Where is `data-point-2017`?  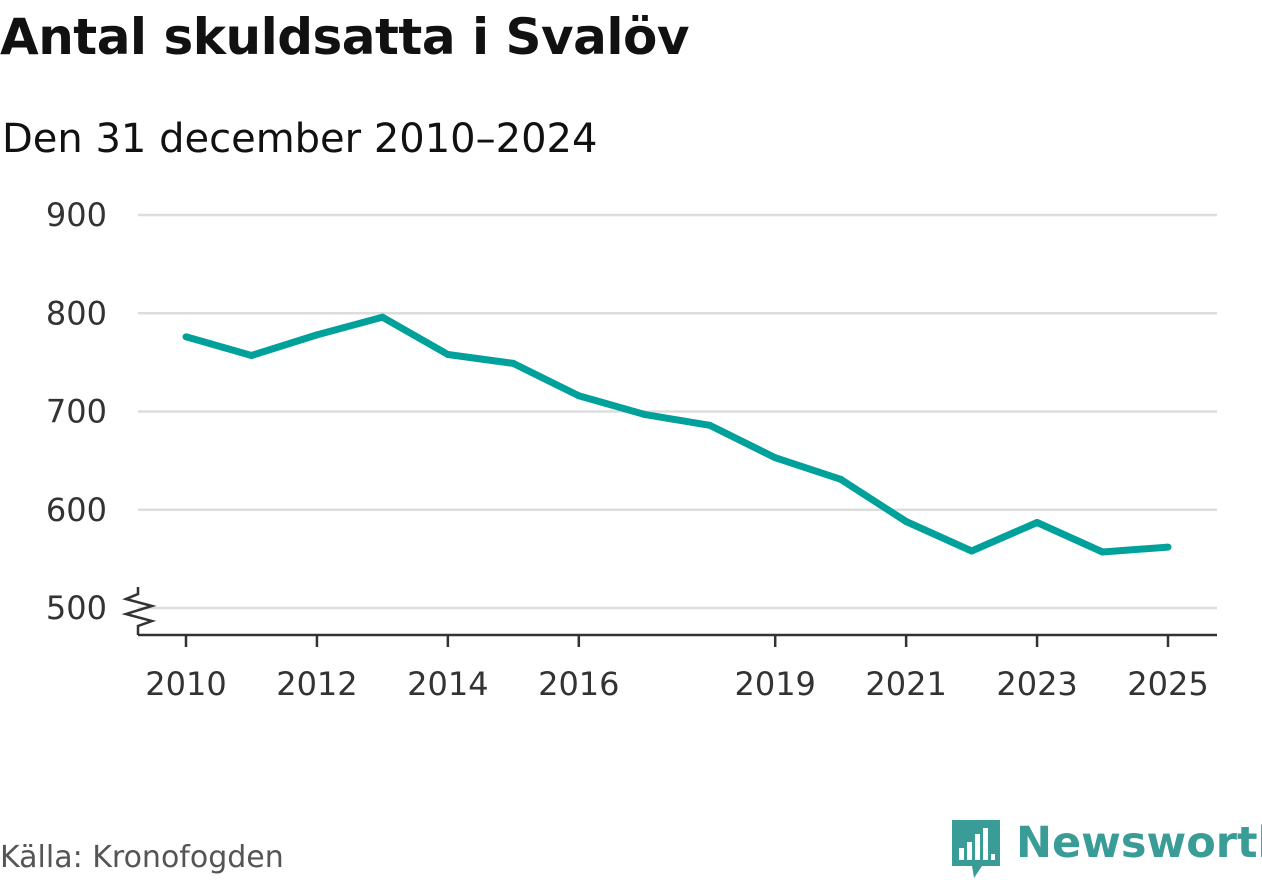
data-point-2017 is located at coordinates (644, 414).